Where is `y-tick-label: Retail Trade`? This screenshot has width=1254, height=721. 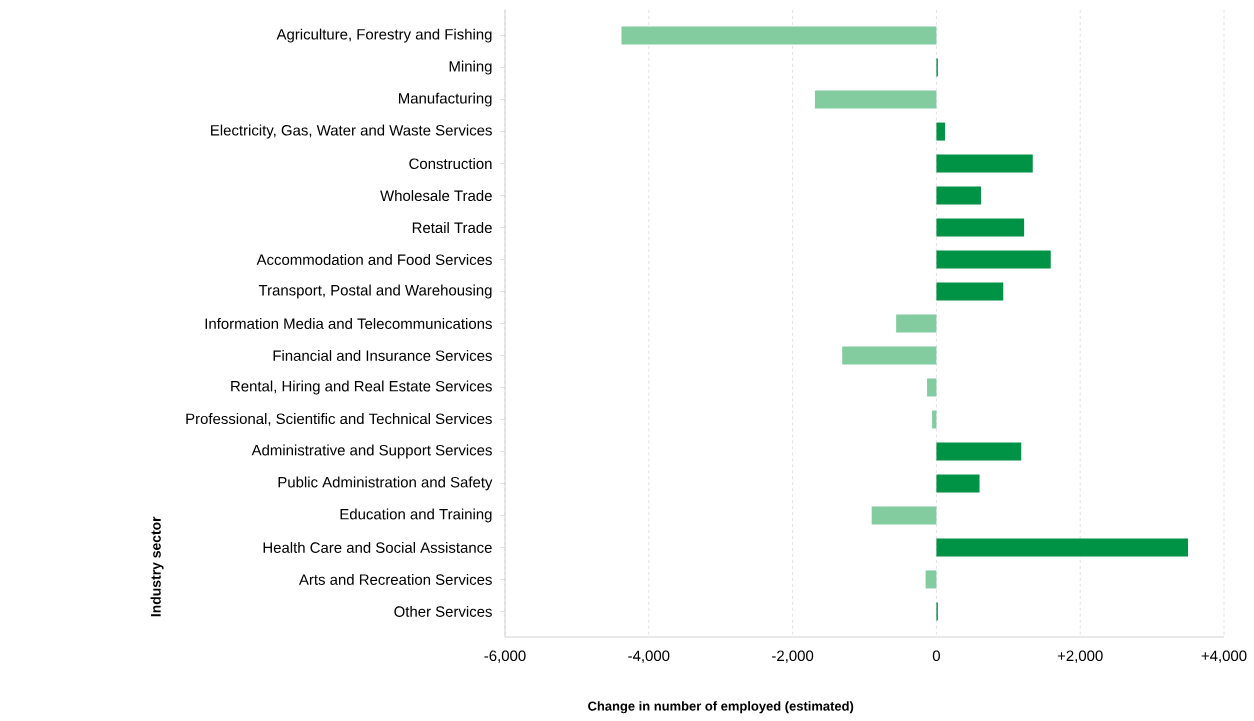 y-tick-label: Retail Trade is located at coordinates (452, 228).